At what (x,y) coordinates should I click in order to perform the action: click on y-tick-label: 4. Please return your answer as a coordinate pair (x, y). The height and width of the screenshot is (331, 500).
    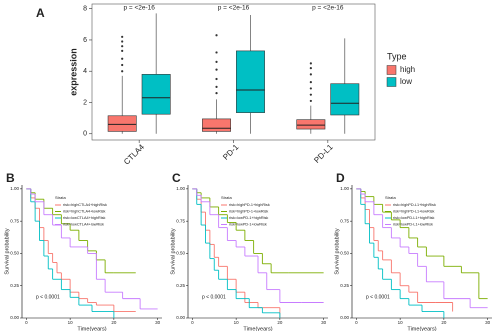
    Looking at the image, I should click on (85, 71).